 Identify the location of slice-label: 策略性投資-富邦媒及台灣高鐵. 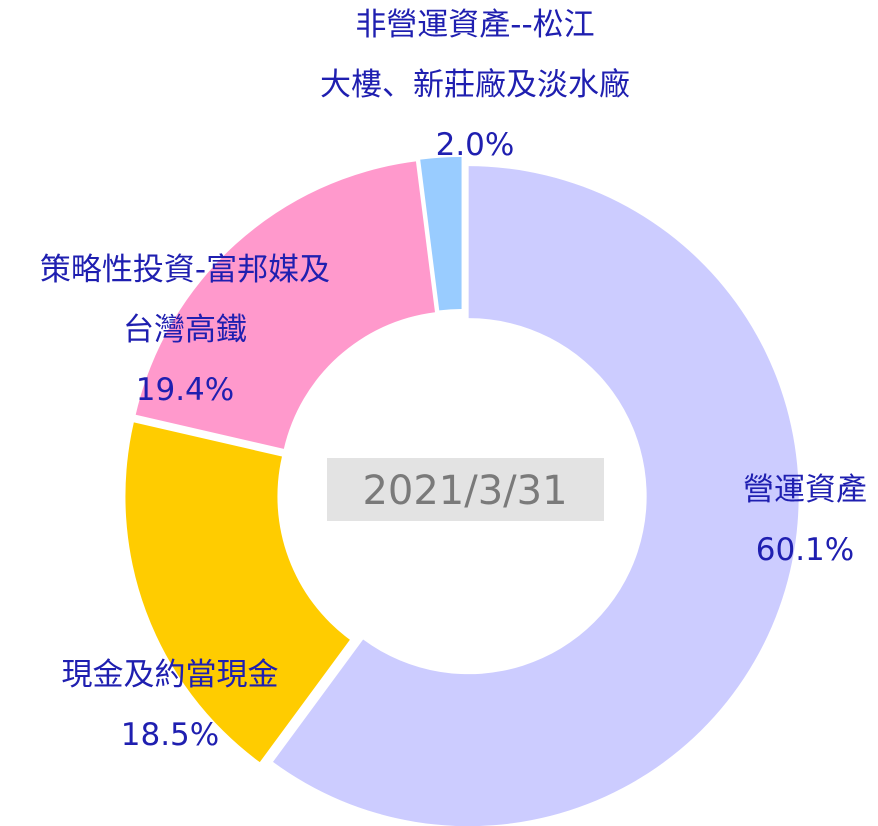
(185, 300).